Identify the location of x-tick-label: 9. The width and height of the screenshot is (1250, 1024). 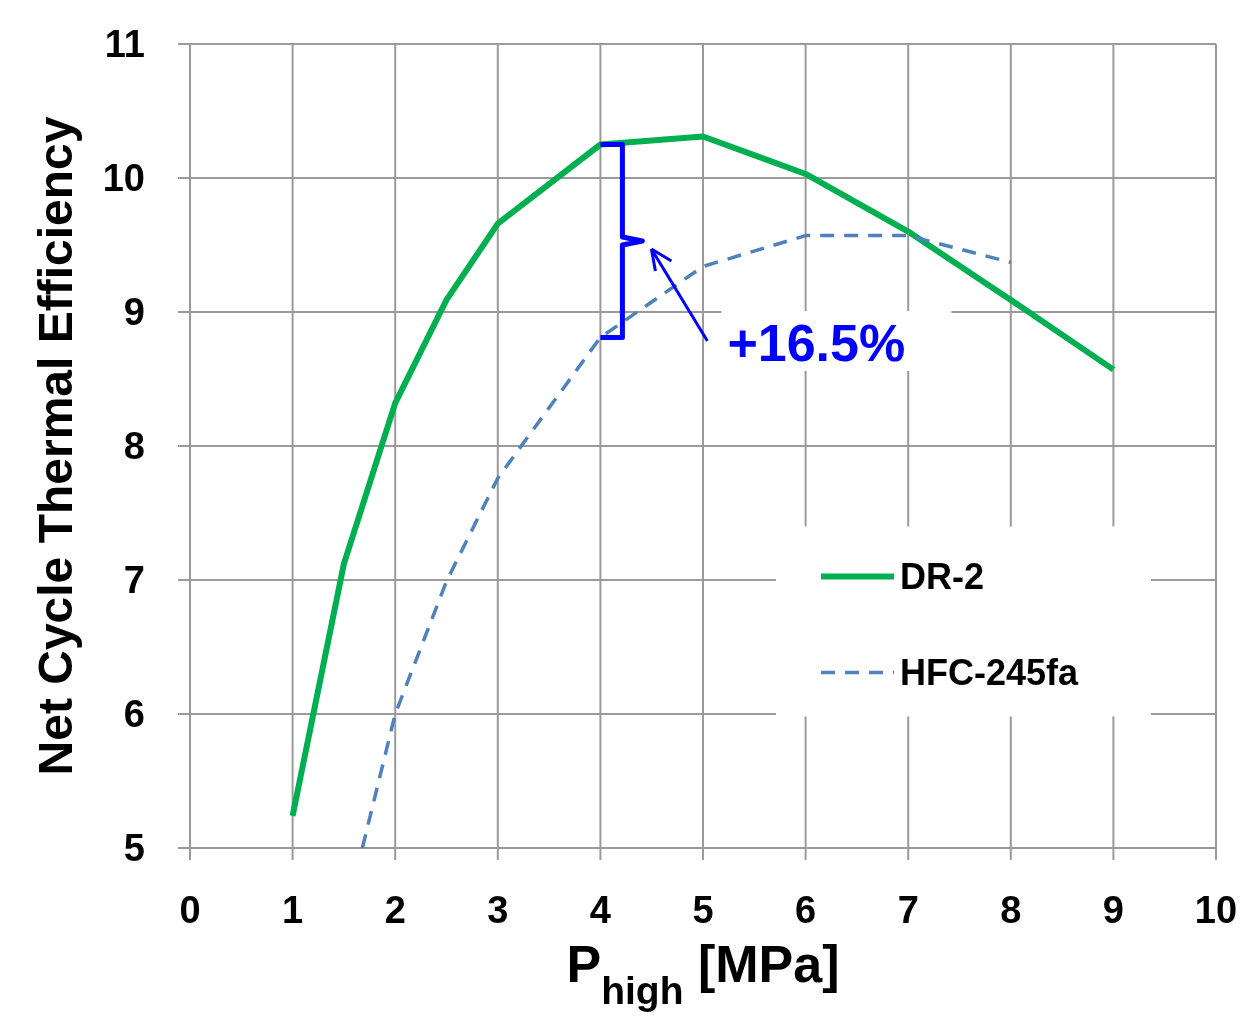
(1113, 910).